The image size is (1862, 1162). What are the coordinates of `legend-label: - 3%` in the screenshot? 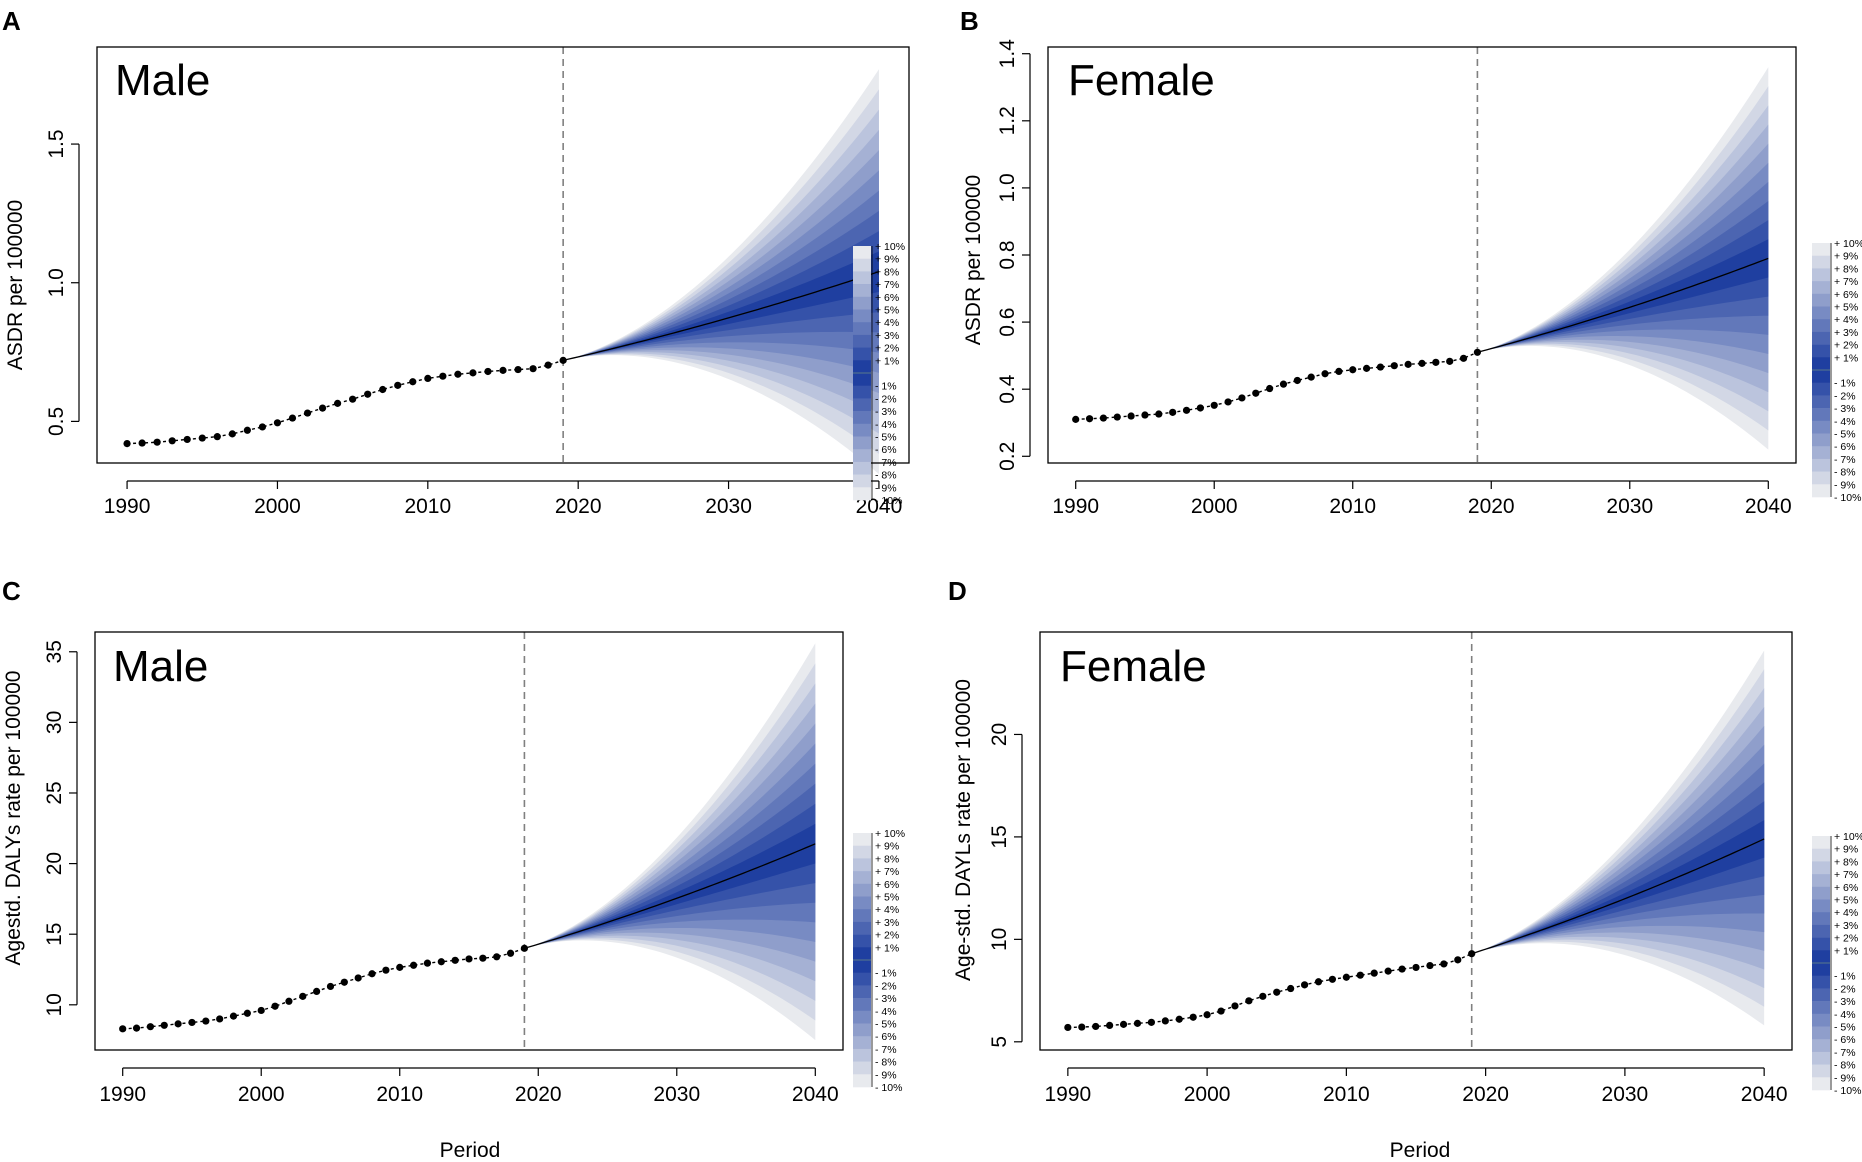 It's located at (1845, 1002).